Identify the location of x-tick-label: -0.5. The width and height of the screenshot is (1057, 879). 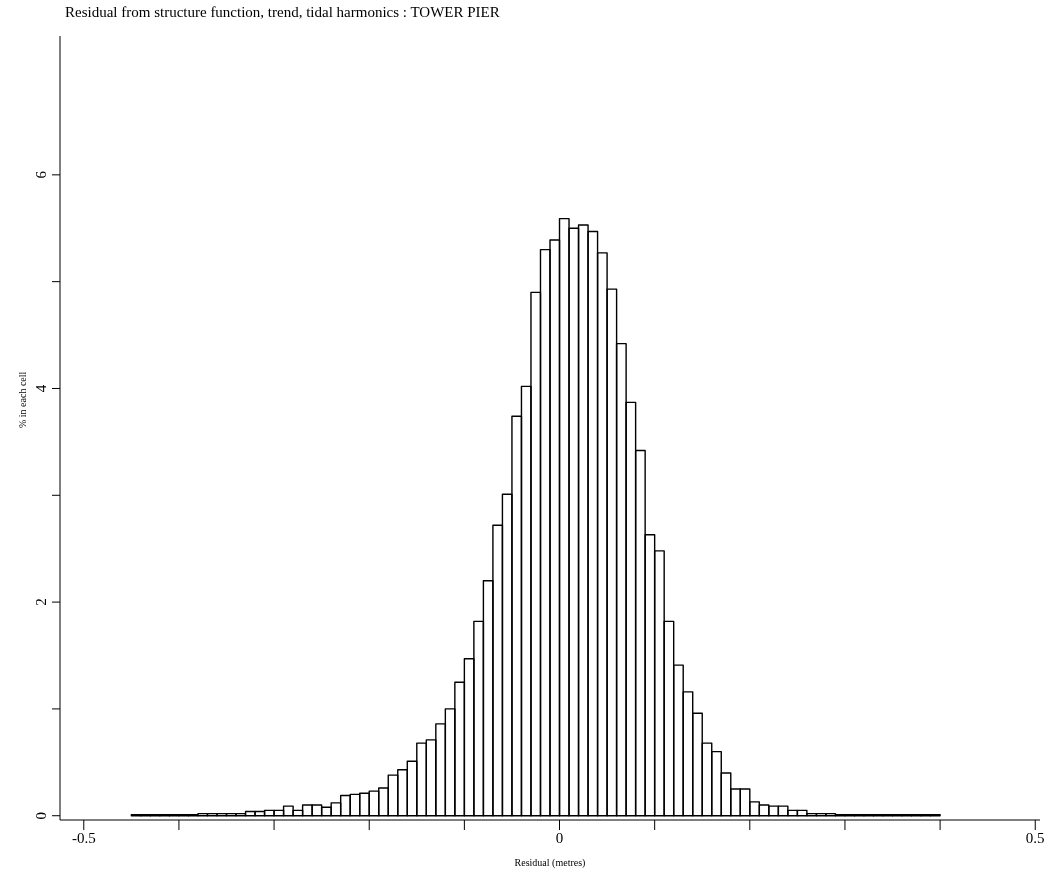
(83, 837).